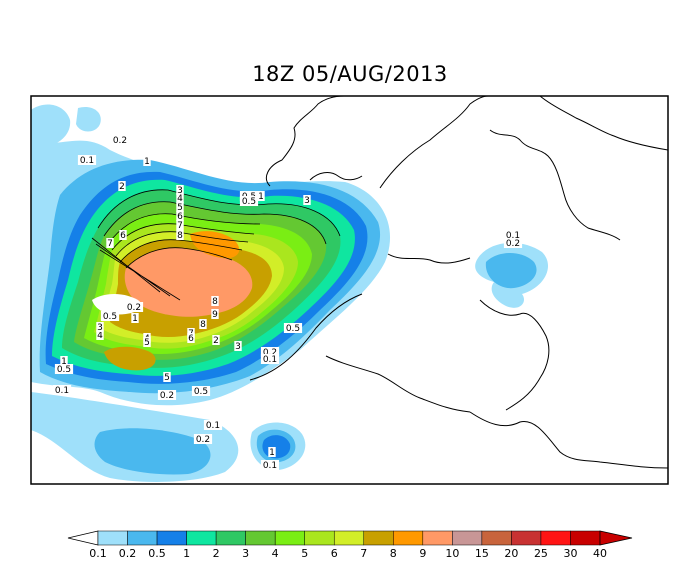 The width and height of the screenshot is (700, 580). What do you see at coordinates (350, 74) in the screenshot?
I see `map-title: 18Z 05/AUG/2013` at bounding box center [350, 74].